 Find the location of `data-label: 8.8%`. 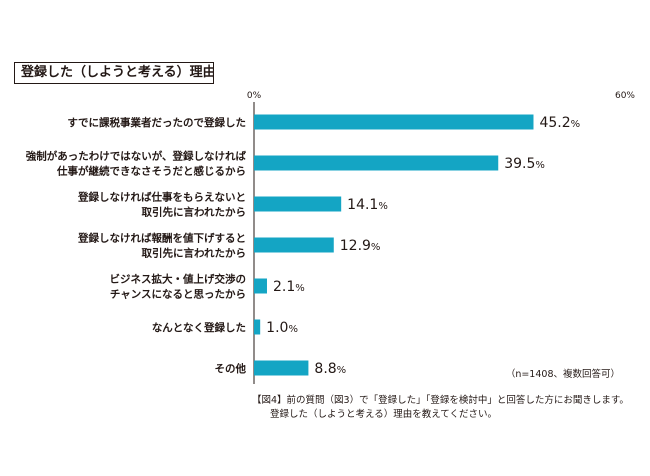

data-label: 8.8% is located at coordinates (330, 369).